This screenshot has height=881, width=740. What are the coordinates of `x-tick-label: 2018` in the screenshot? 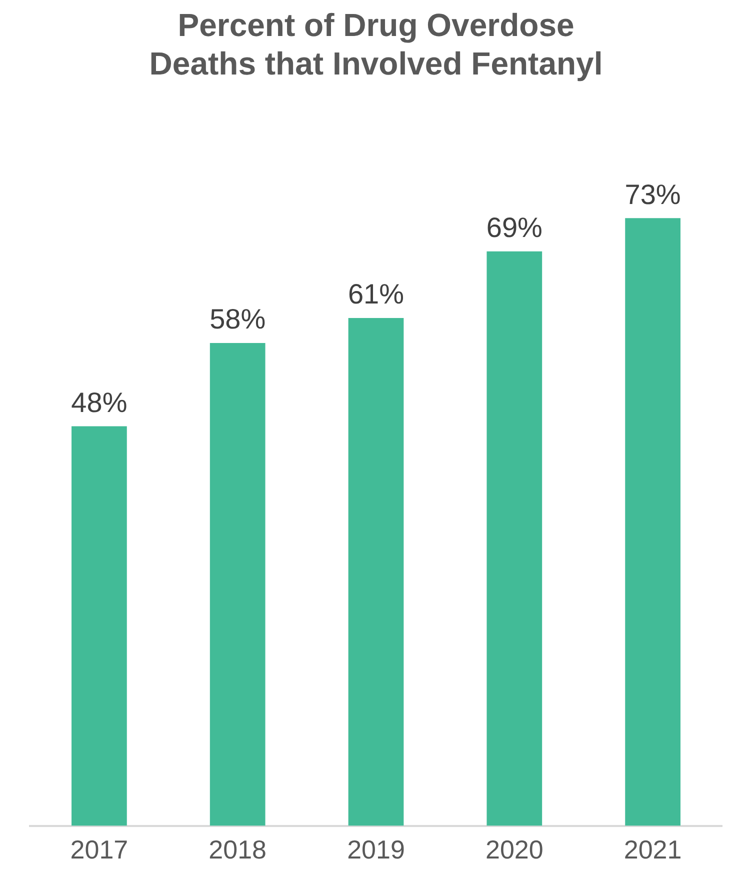 It's located at (237, 849).